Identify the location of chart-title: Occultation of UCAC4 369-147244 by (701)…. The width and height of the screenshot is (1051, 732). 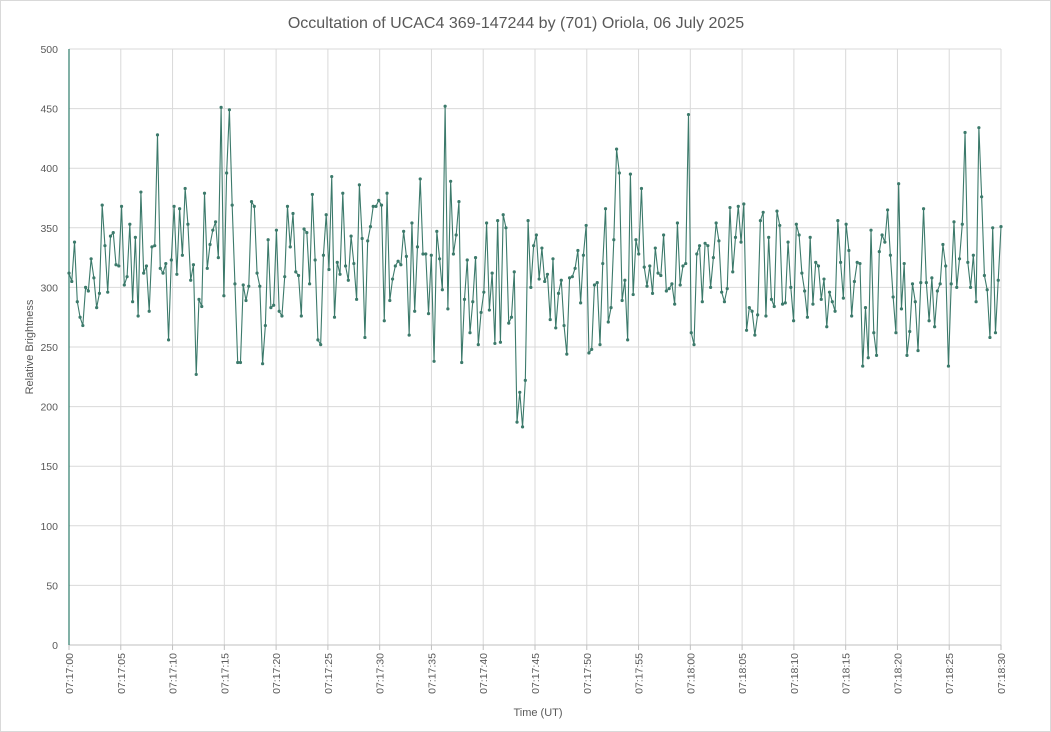
(516, 23).